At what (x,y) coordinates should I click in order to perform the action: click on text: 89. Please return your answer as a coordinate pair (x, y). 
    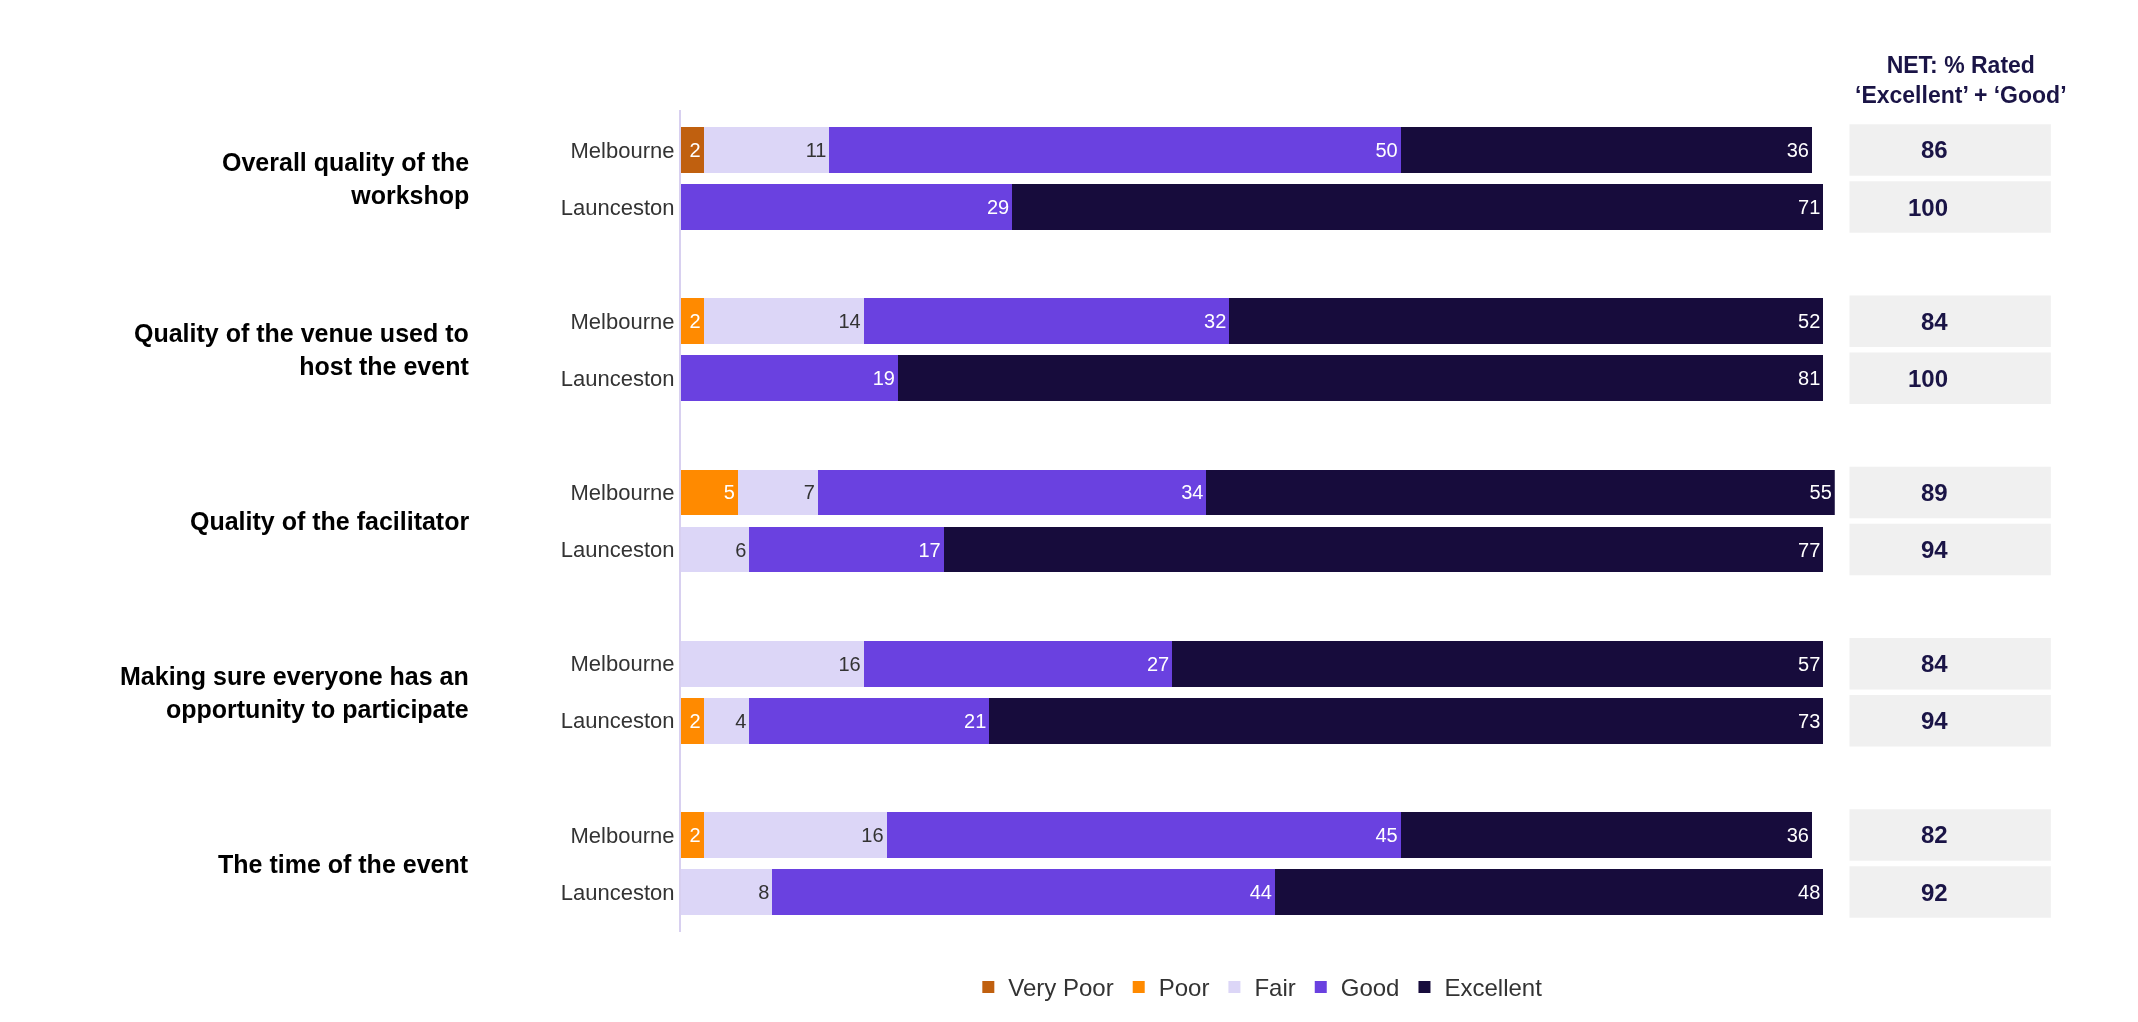
    Looking at the image, I should click on (1934, 492).